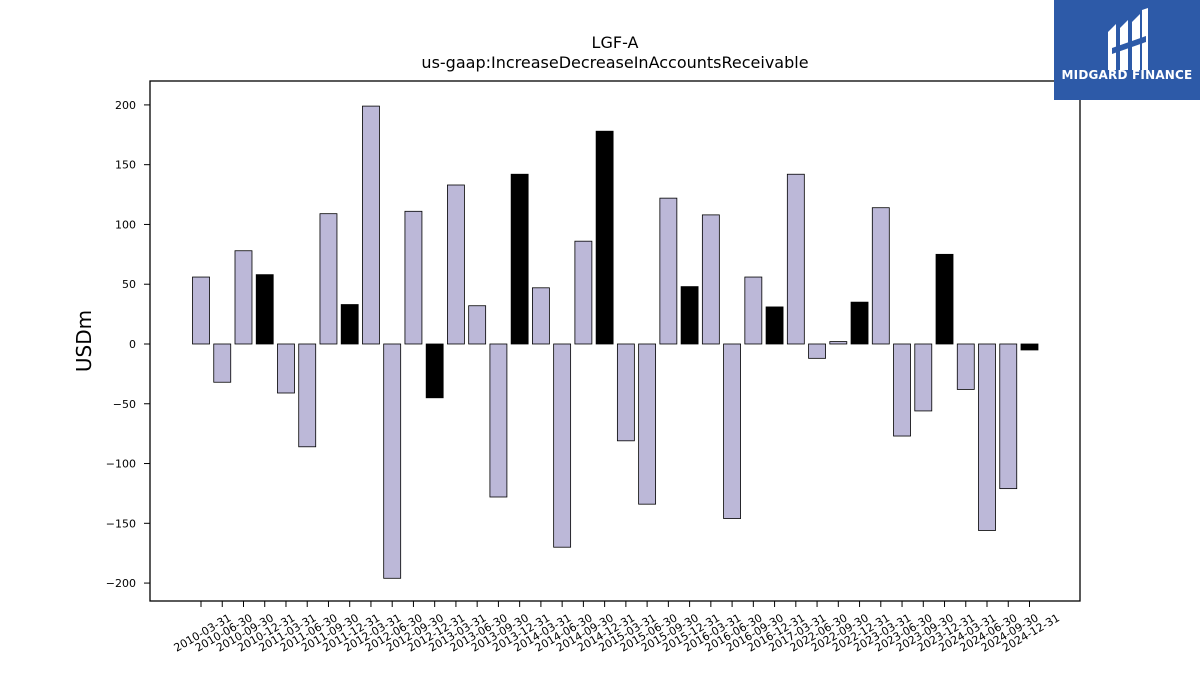  I want to click on y-tick-label: −200, so click(121, 583).